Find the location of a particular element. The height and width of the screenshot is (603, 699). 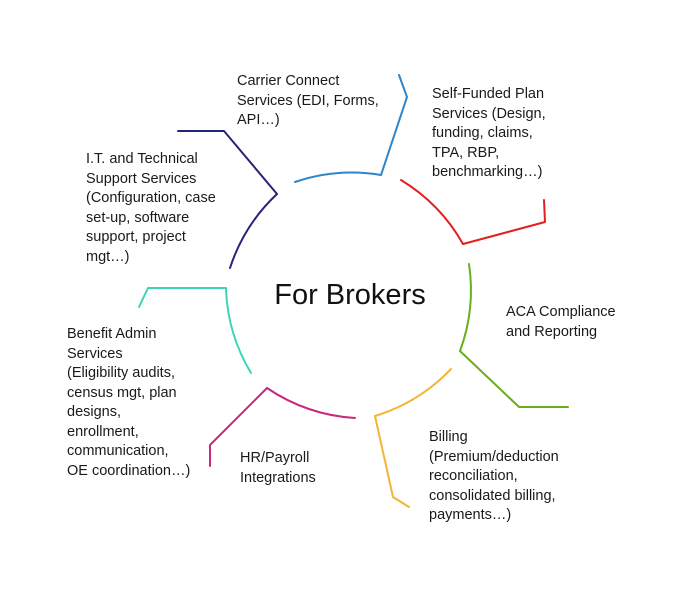

aca-compliance-label: ACA Compliance and Reporting is located at coordinates (561, 322).